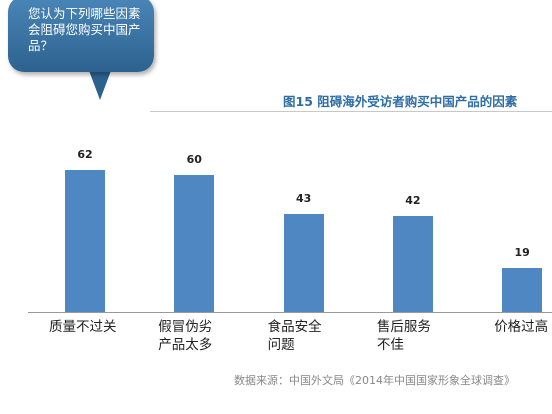  What do you see at coordinates (294, 336) in the screenshot?
I see `x-tick-label: 食品安全问题` at bounding box center [294, 336].